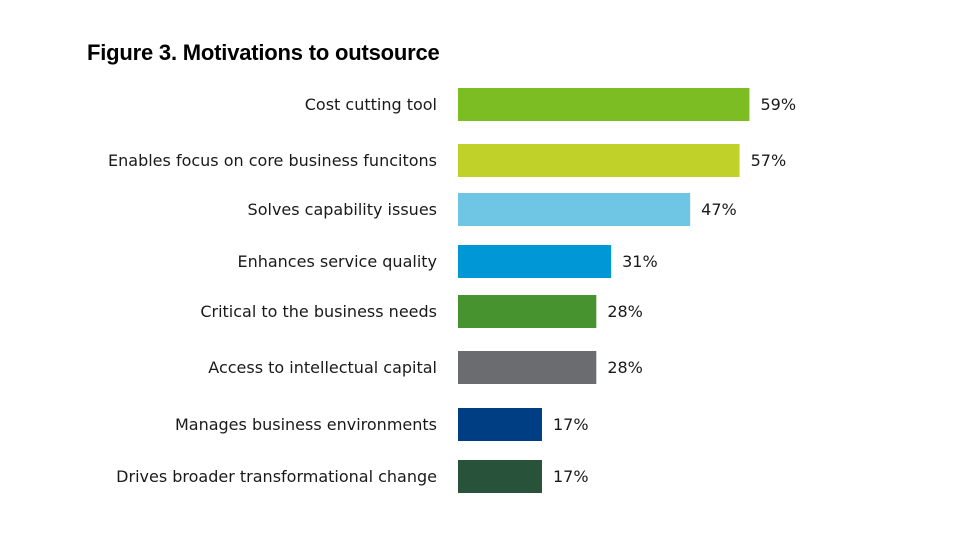  What do you see at coordinates (769, 160) in the screenshot?
I see `value-label: 57%` at bounding box center [769, 160].